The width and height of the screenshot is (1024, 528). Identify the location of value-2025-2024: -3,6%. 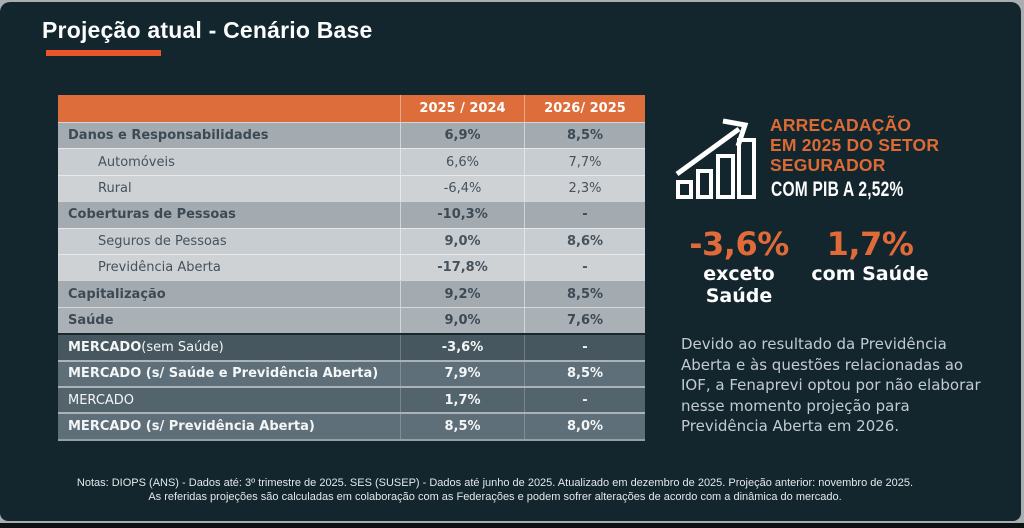
(462, 347).